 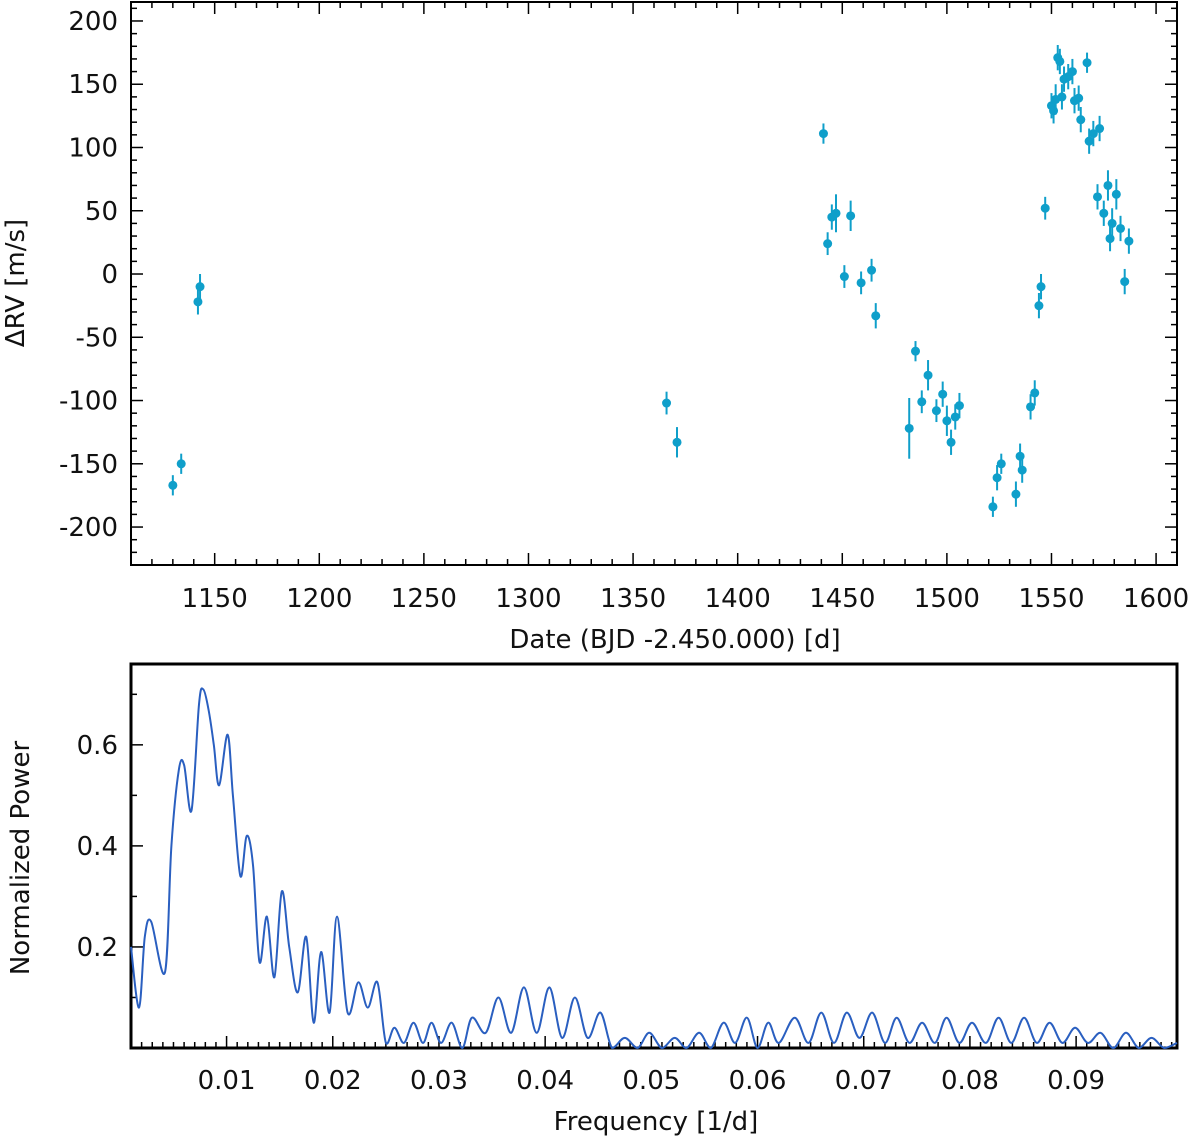 What do you see at coordinates (758, 1081) in the screenshot?
I see `periodogram-x-tick-label: 0.06` at bounding box center [758, 1081].